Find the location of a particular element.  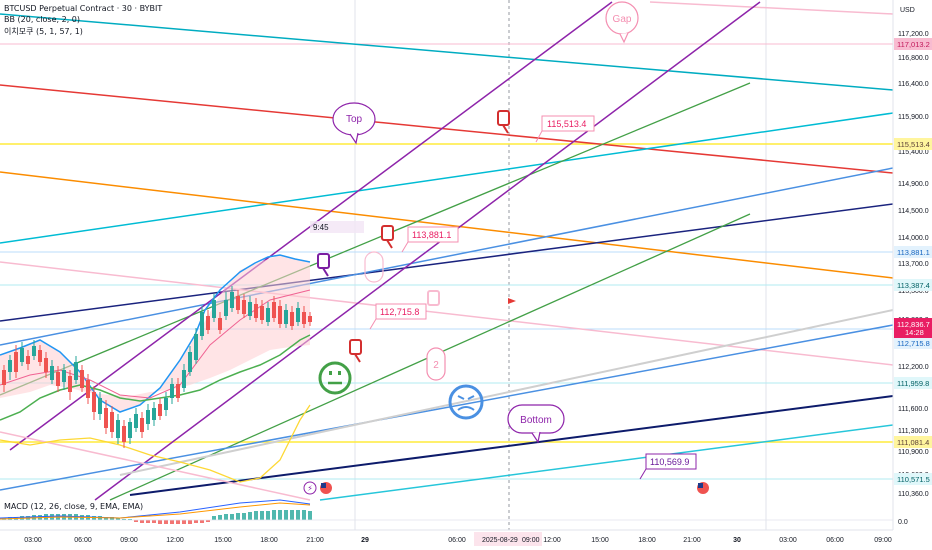

bb-indicator-legend: BB (20, close, 2, 0) is located at coordinates (42, 19).